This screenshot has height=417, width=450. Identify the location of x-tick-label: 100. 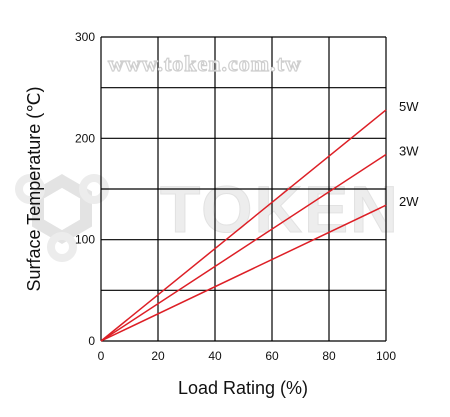
(386, 356).